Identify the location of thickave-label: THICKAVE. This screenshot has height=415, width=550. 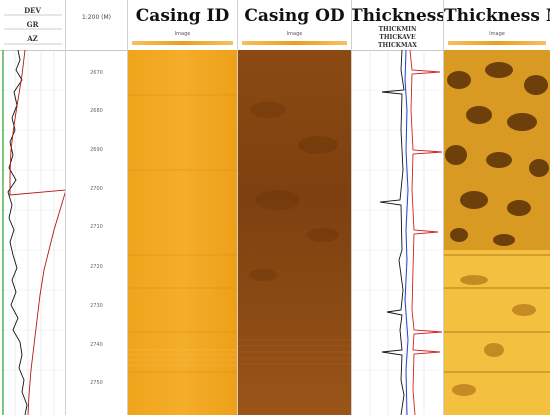
(397, 37).